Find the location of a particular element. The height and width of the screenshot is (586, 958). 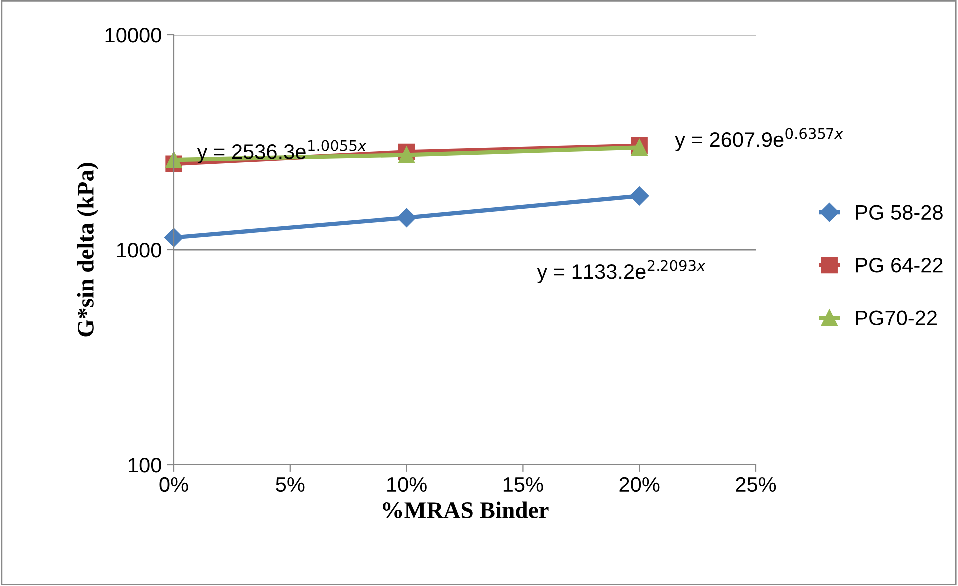

x-tick-label: 10% is located at coordinates (407, 484).